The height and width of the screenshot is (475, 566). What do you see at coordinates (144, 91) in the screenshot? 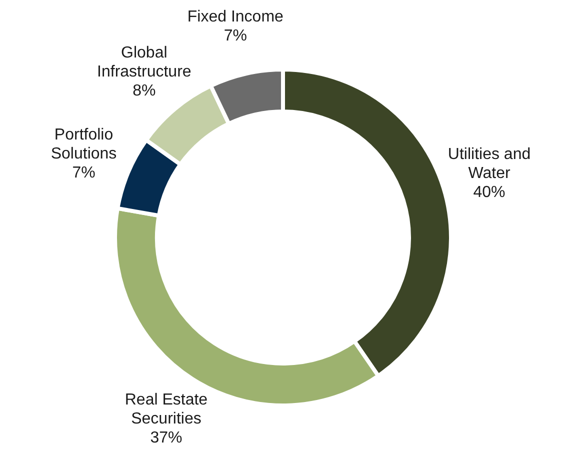
I see `data-label: 8%` at bounding box center [144, 91].